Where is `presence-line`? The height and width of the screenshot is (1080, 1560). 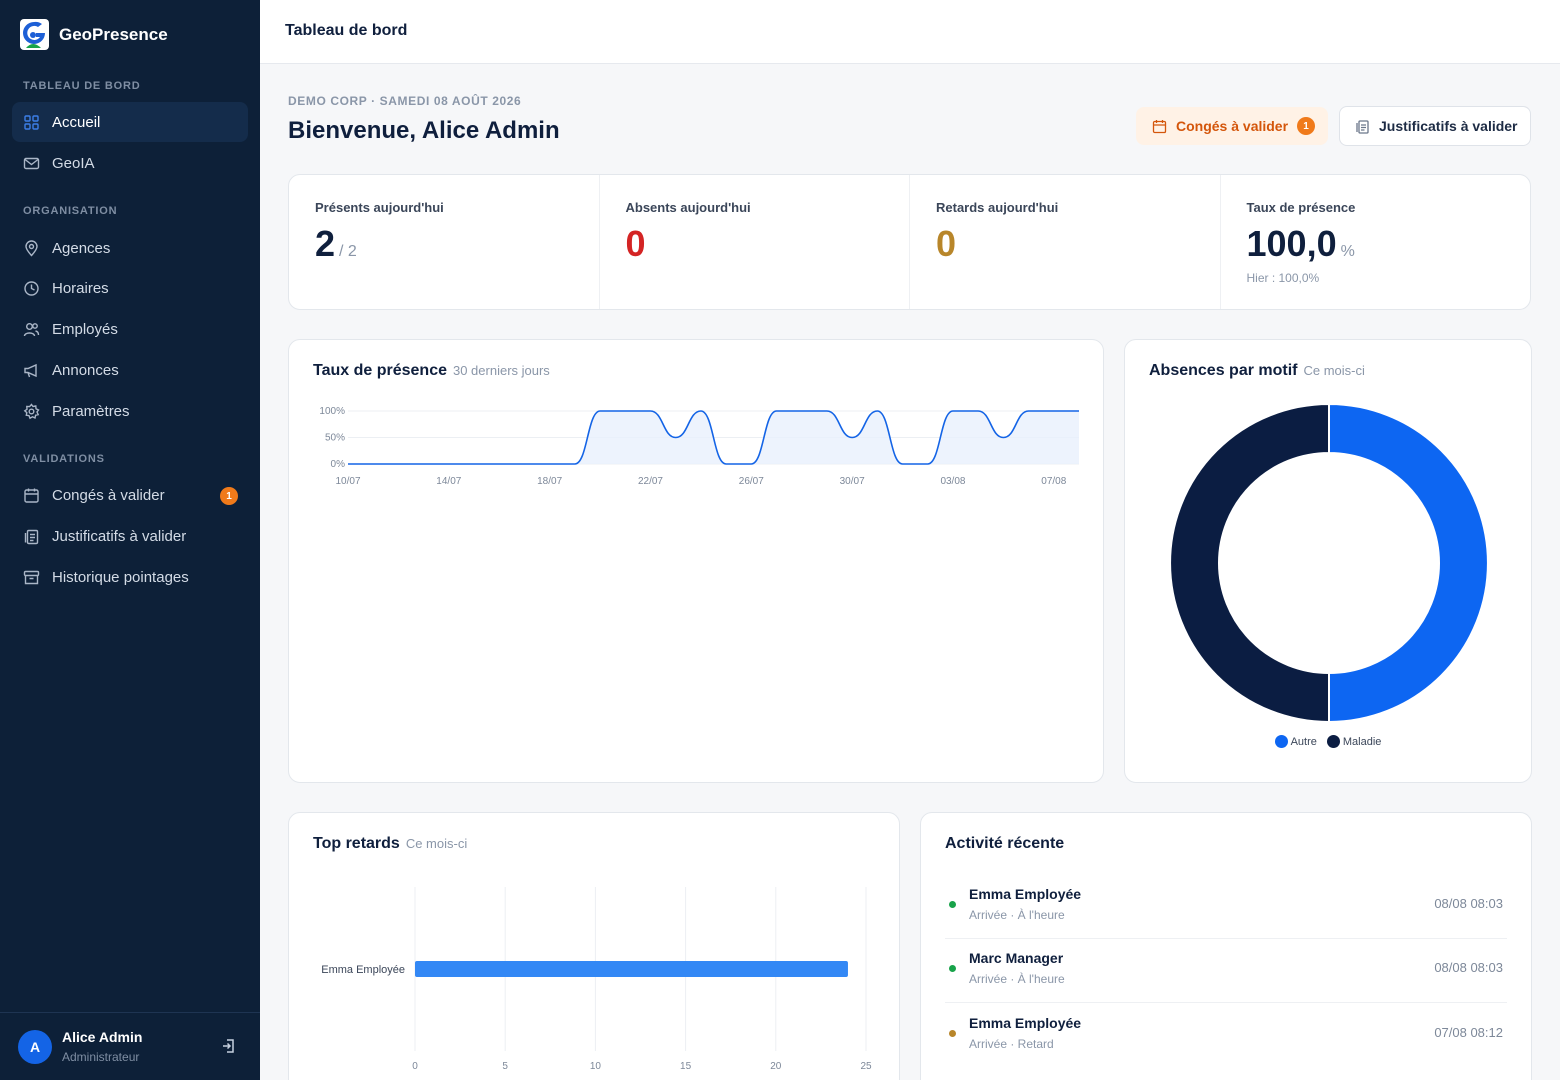 presence-line is located at coordinates (713, 437).